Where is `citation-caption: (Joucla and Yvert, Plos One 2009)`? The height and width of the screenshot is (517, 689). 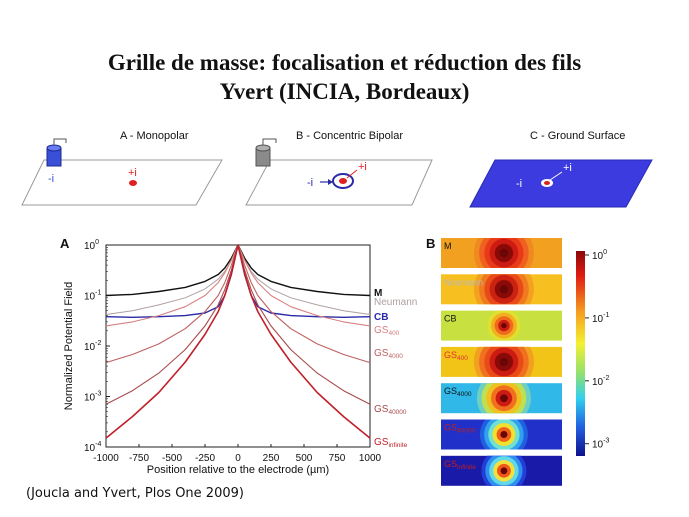 citation-caption: (Joucla and Yvert, Plos One 2009) is located at coordinates (135, 493).